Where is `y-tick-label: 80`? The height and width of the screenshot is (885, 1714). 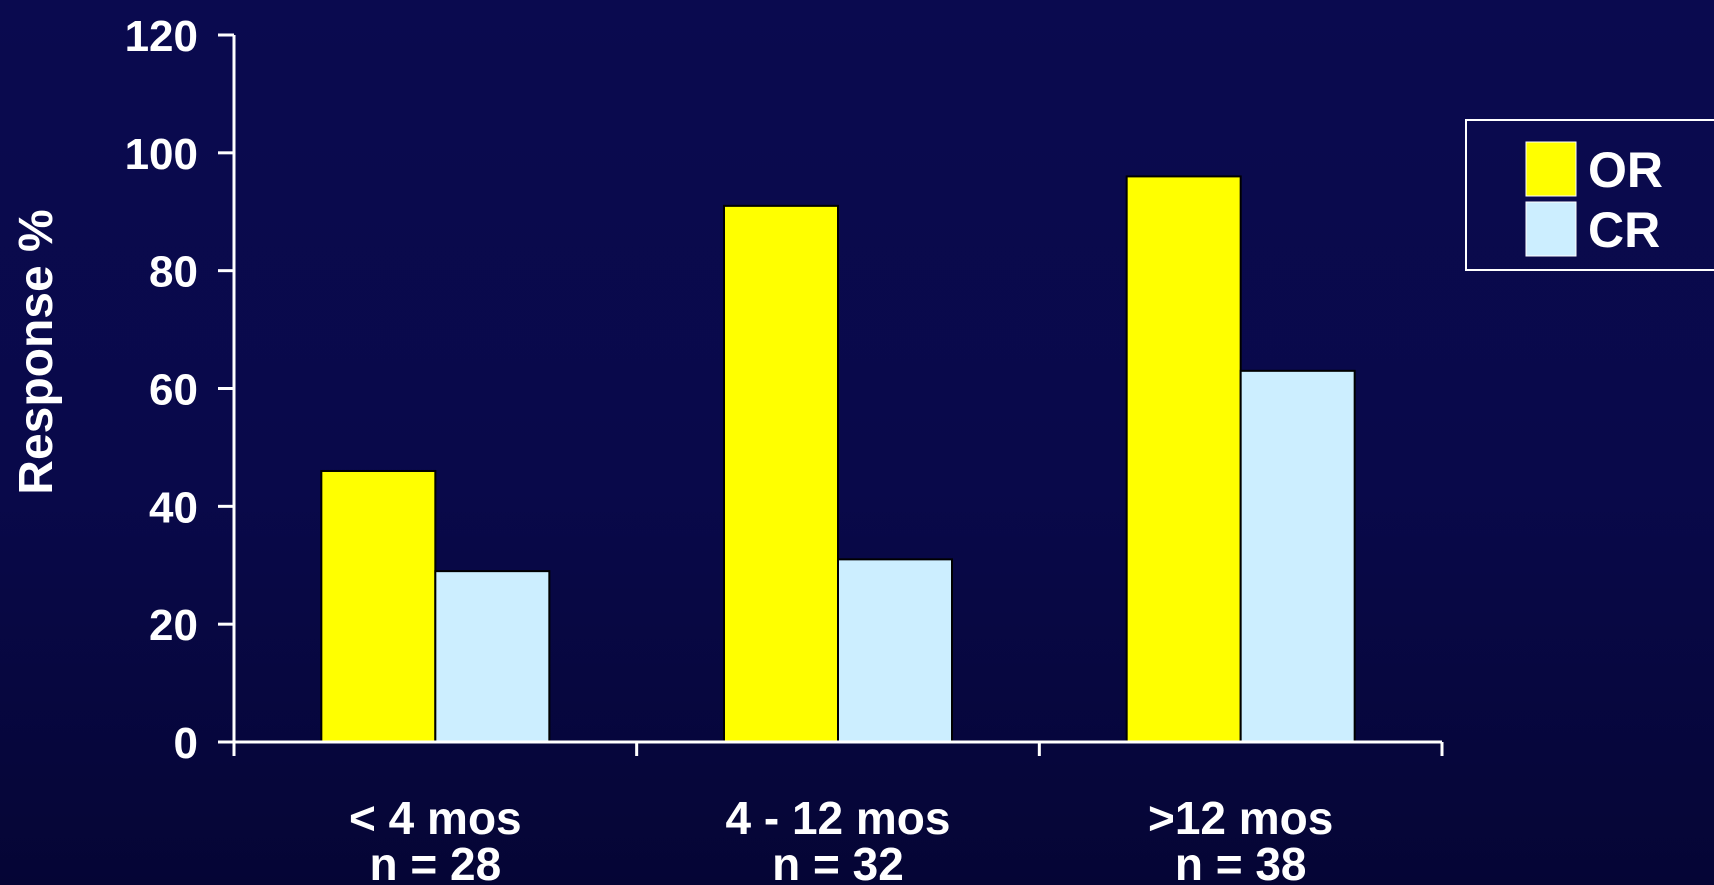 y-tick-label: 80 is located at coordinates (173, 272).